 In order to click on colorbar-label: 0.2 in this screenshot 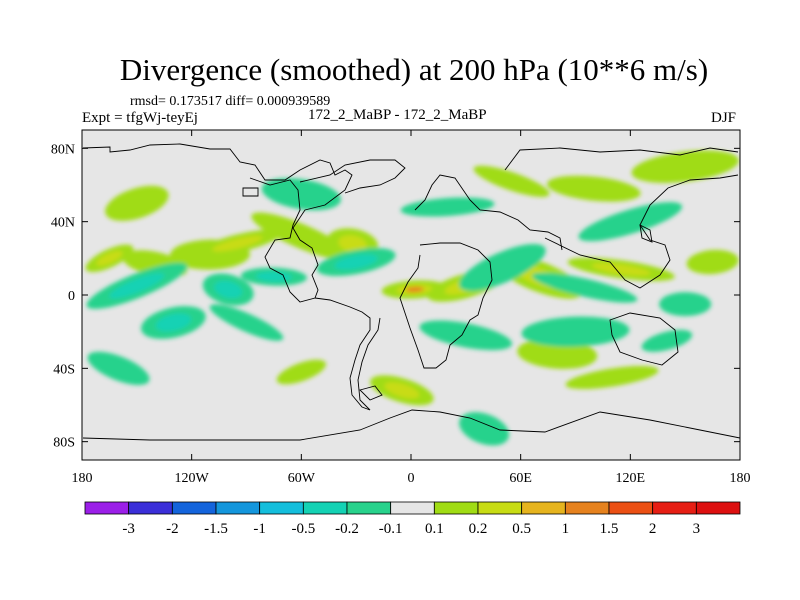, I will do `click(478, 529)`.